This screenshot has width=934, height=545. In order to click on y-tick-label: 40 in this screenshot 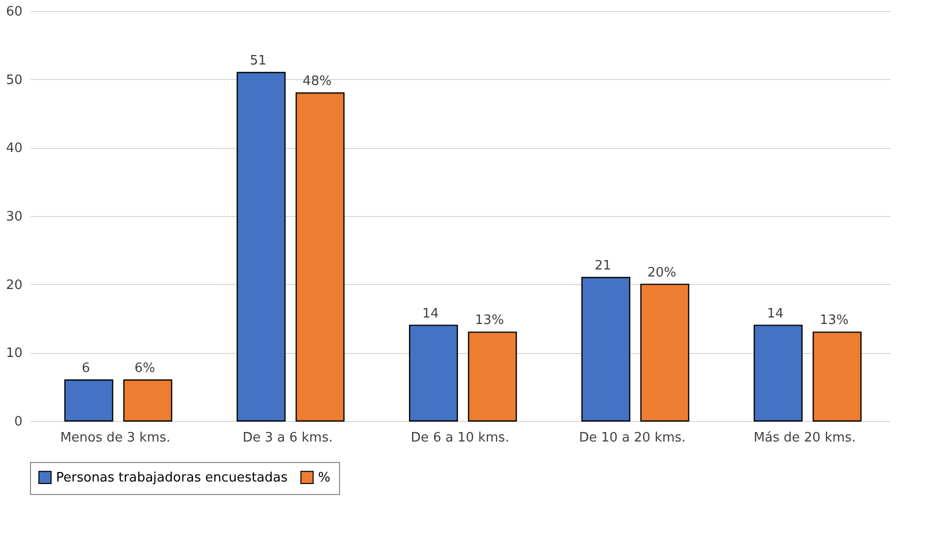, I will do `click(14, 148)`.